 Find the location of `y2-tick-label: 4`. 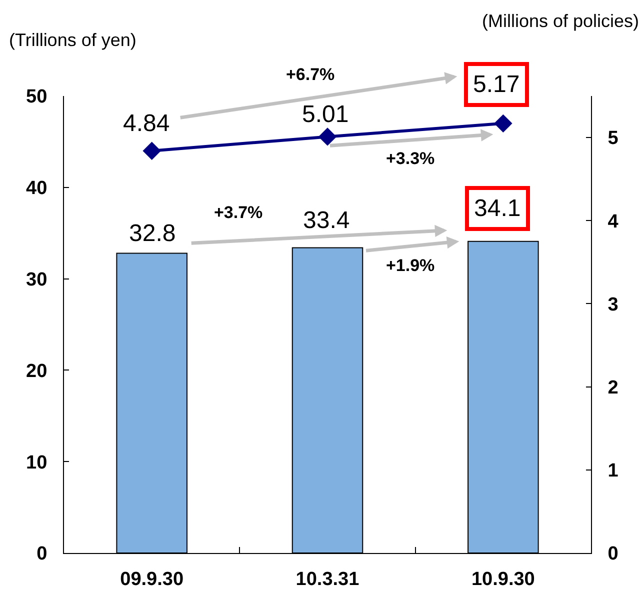

y2-tick-label: 4 is located at coordinates (613, 221).